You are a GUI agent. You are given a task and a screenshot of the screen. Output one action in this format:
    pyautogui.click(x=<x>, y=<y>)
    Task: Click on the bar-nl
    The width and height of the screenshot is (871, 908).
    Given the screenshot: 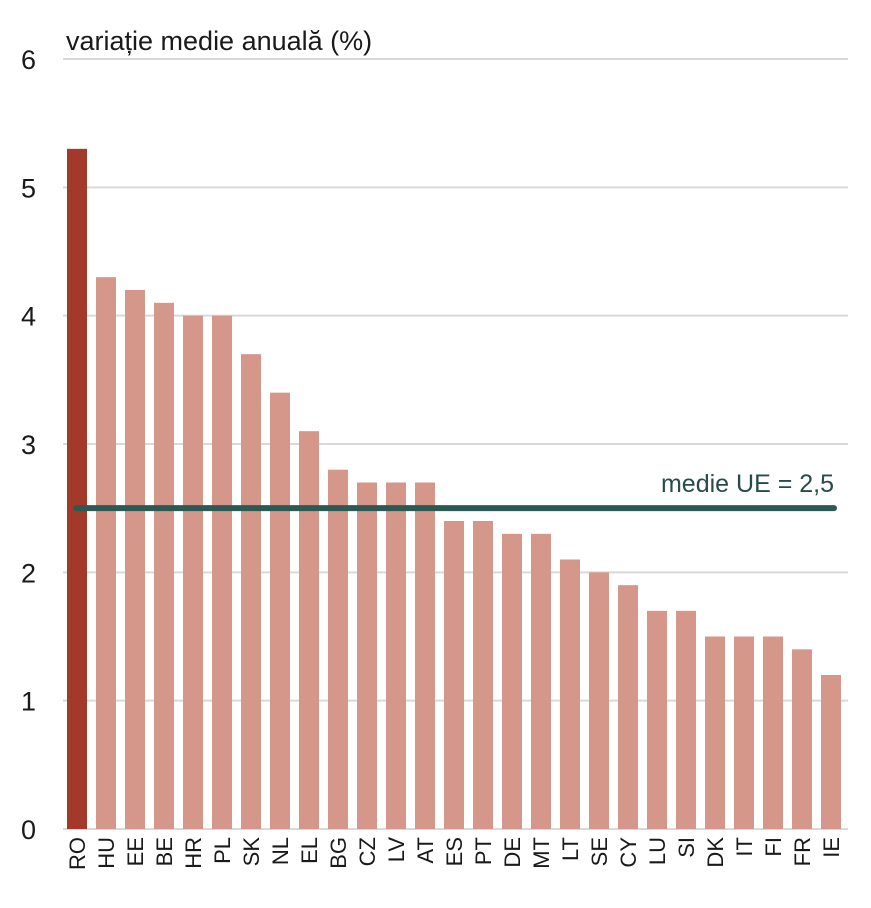 What is the action you would take?
    pyautogui.click(x=280, y=610)
    